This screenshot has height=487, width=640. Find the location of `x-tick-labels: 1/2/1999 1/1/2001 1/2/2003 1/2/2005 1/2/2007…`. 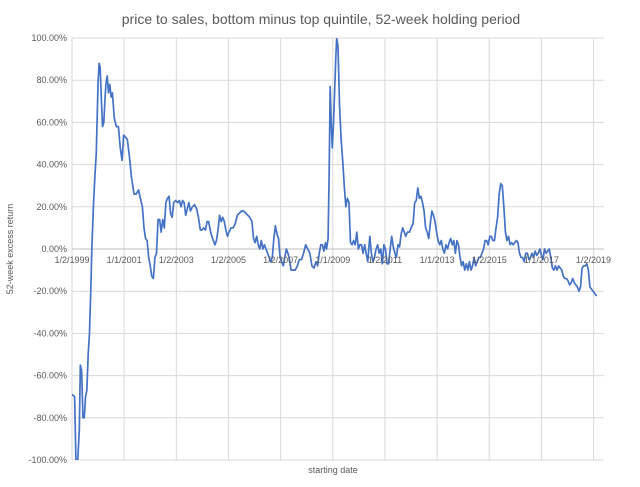

x-tick-labels: 1/2/1999 1/1/2001 1/2/2003 1/2/2005 1/2/2007… is located at coordinates (332, 260).